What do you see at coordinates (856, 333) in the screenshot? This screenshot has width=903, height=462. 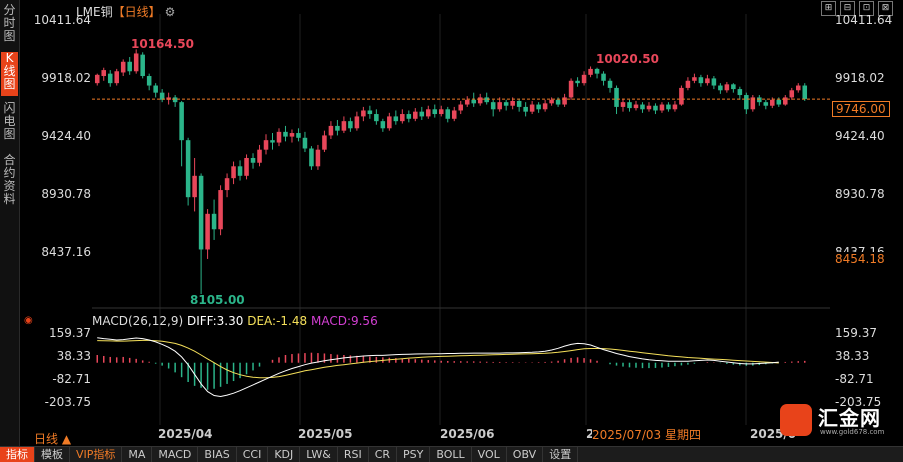 I see `macd-axis-right-label: 159.37` at bounding box center [856, 333].